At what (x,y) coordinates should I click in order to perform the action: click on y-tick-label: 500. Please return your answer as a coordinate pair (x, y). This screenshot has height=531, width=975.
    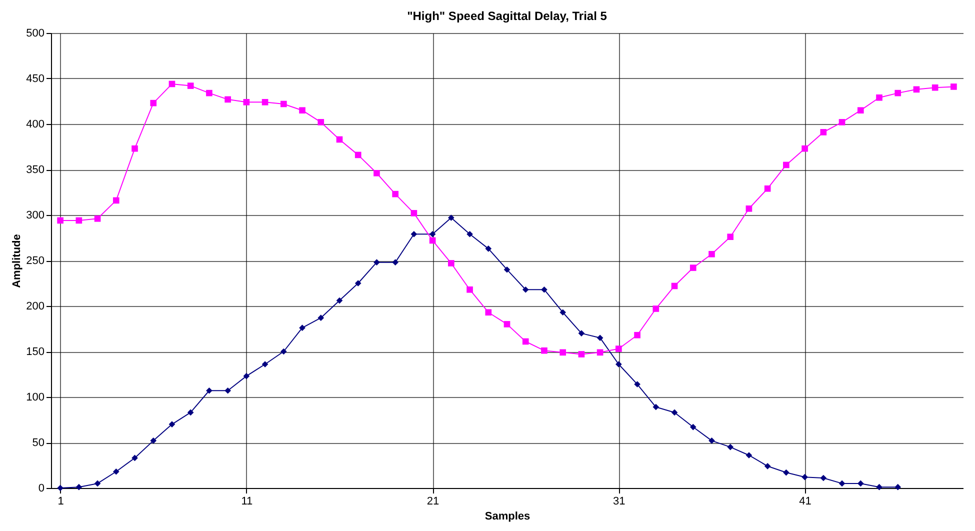
    Looking at the image, I should click on (35, 34).